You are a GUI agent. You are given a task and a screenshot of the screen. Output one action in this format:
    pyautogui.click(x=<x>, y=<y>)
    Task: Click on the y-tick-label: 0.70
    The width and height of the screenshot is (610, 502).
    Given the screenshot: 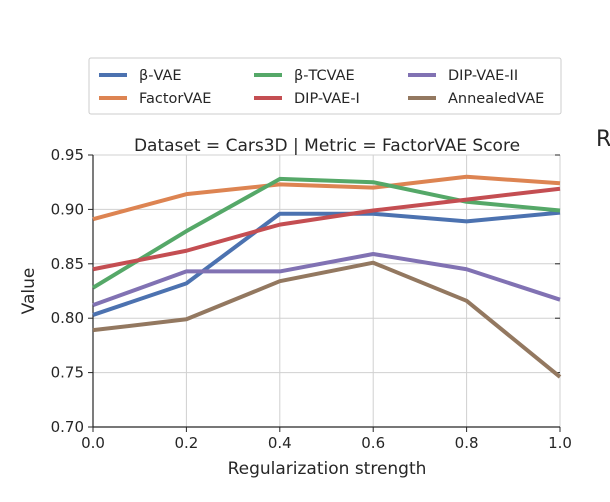 What is the action you would take?
    pyautogui.click(x=67, y=427)
    